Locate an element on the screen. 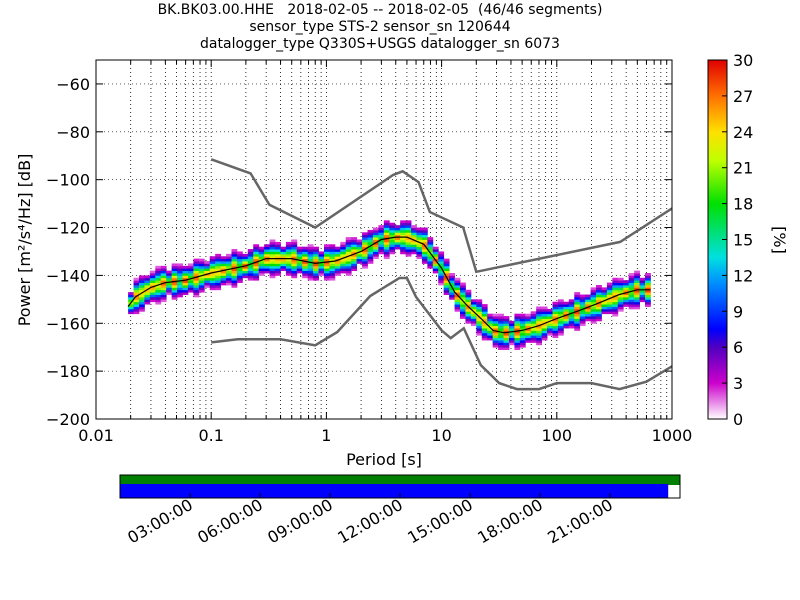 The image size is (800, 600). colorbar-tick-label: 9 is located at coordinates (738, 311).